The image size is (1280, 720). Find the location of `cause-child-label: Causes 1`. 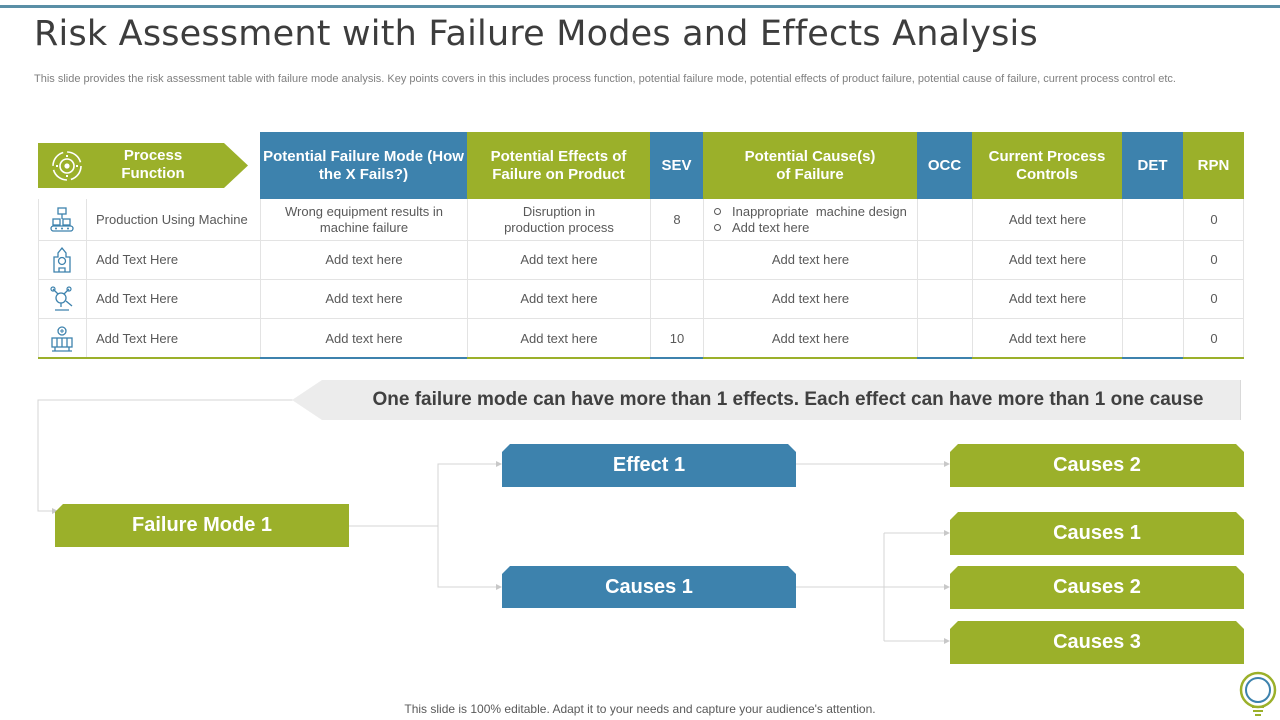

cause-child-label: Causes 1 is located at coordinates (1097, 533).